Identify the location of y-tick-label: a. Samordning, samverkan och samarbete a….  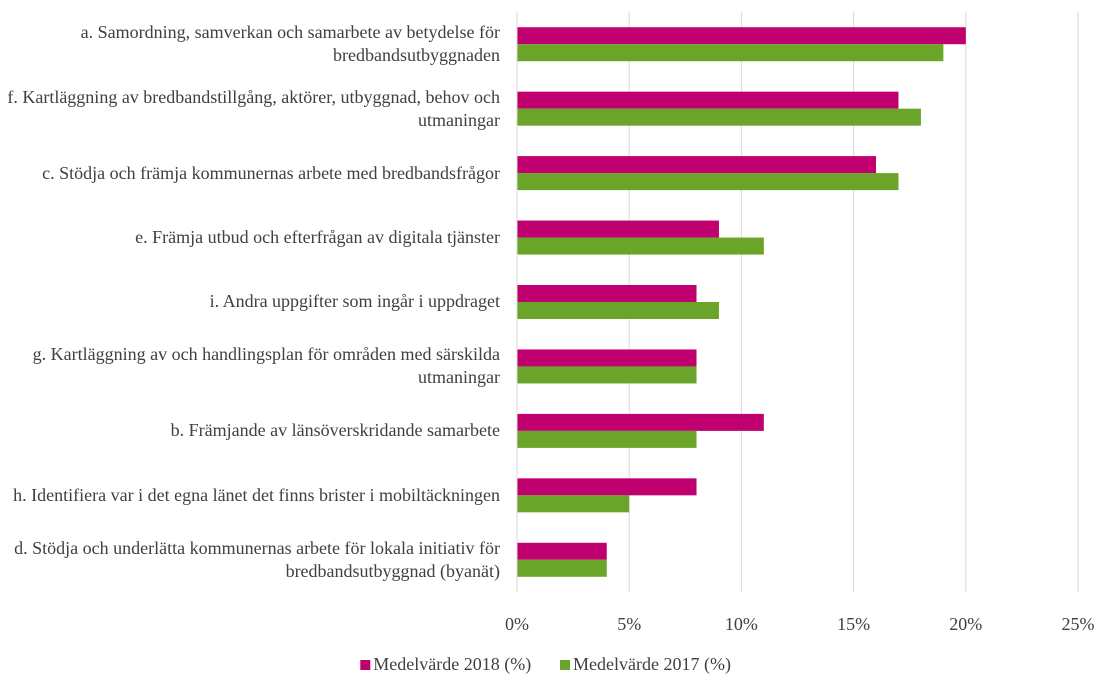
(290, 44).